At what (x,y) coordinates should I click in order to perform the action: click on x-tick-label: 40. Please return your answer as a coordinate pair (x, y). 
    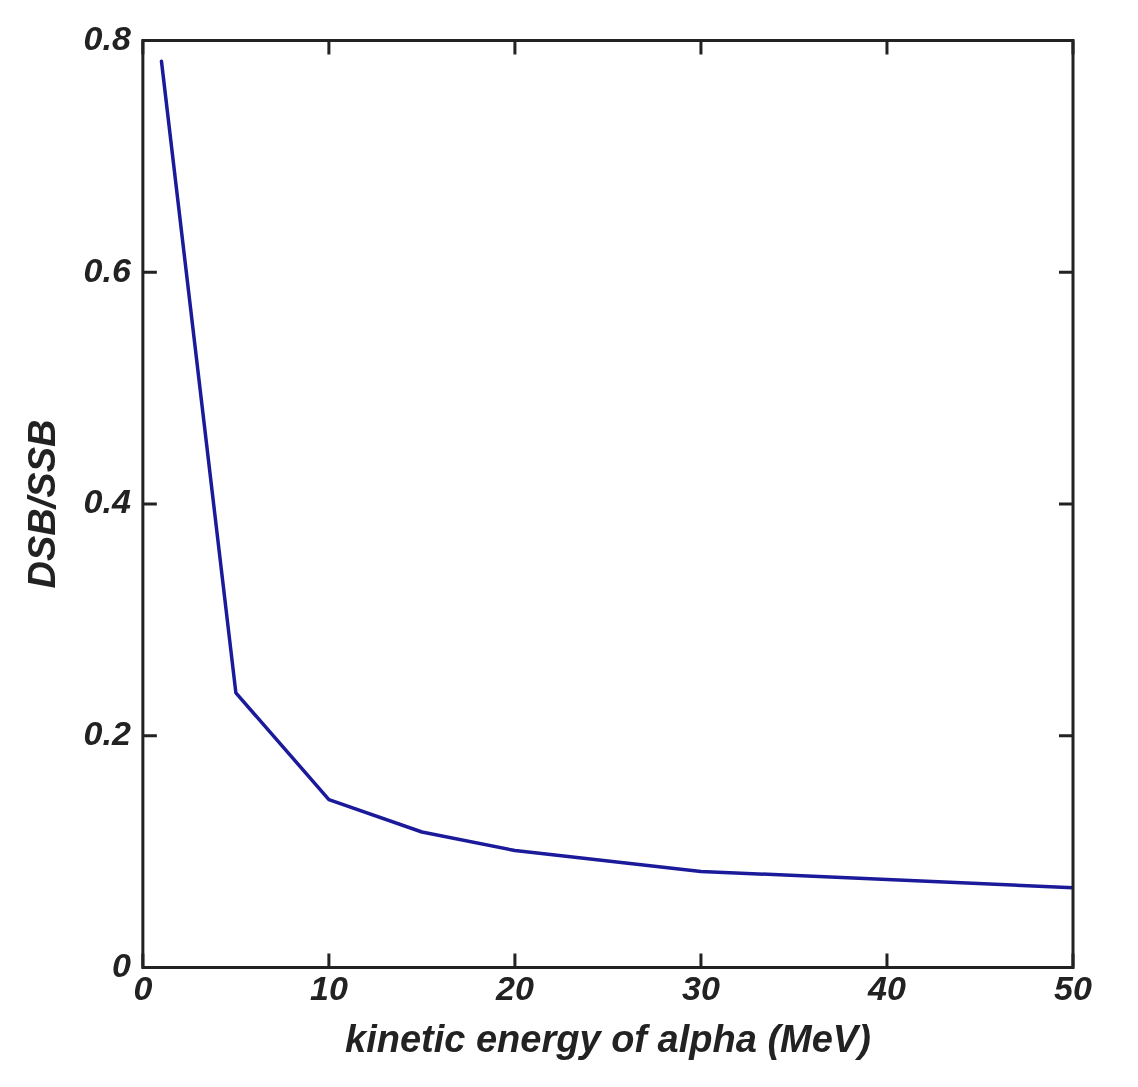
    Looking at the image, I should click on (886, 988).